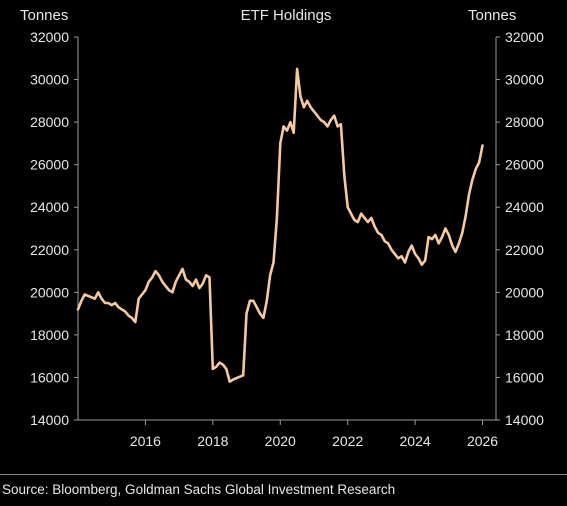 This screenshot has height=506, width=567. What do you see at coordinates (415, 441) in the screenshot?
I see `x-tick-label: 2024` at bounding box center [415, 441].